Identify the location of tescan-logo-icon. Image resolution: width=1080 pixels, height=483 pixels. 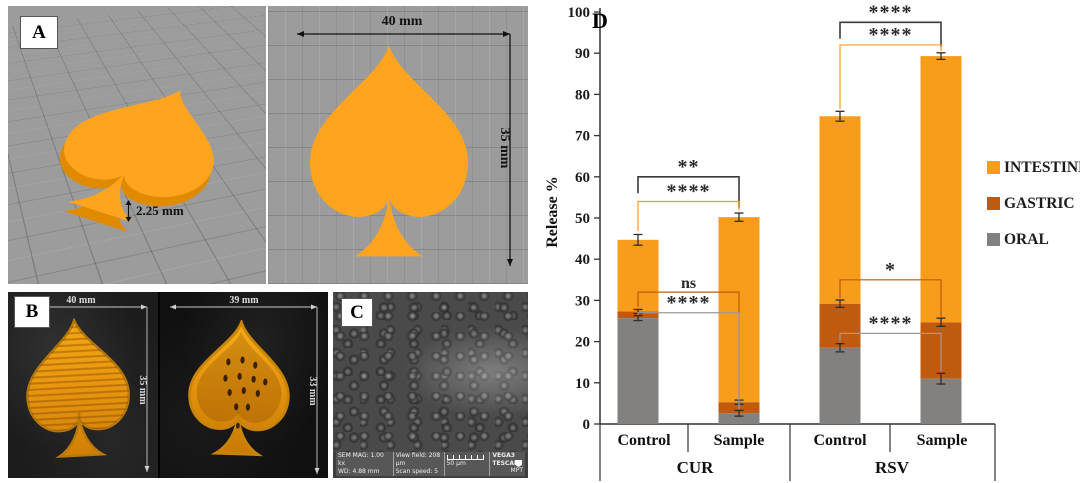
(518, 463).